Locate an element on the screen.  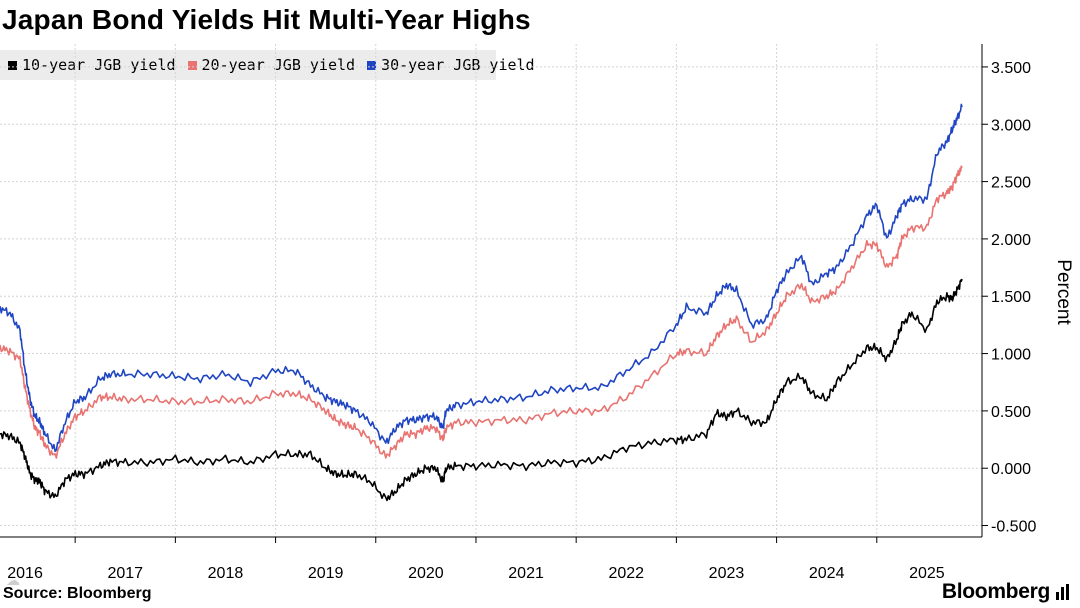
x-tick-label: 2021 is located at coordinates (526, 573).